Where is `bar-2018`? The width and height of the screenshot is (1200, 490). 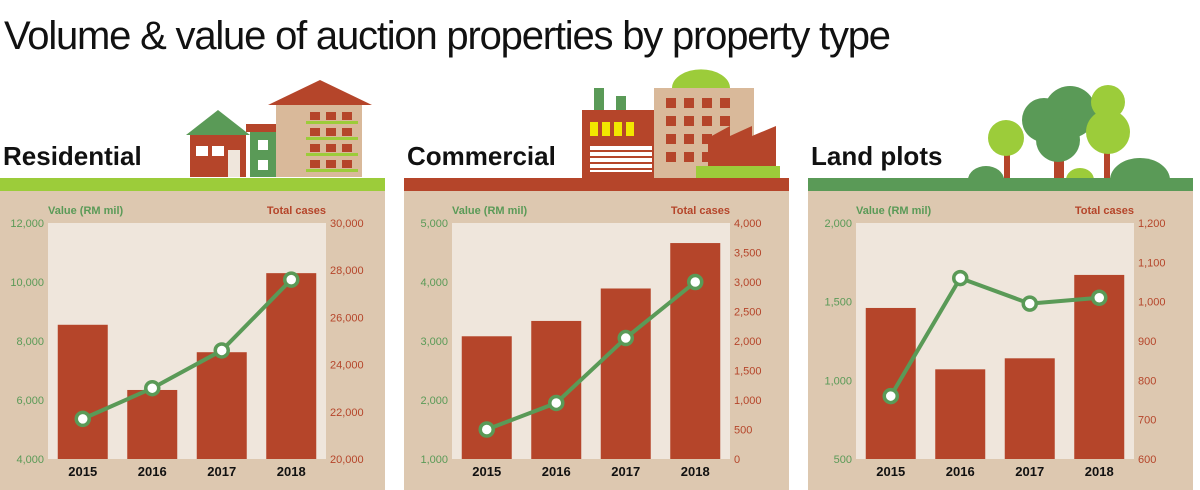 bar-2018 is located at coordinates (291, 366).